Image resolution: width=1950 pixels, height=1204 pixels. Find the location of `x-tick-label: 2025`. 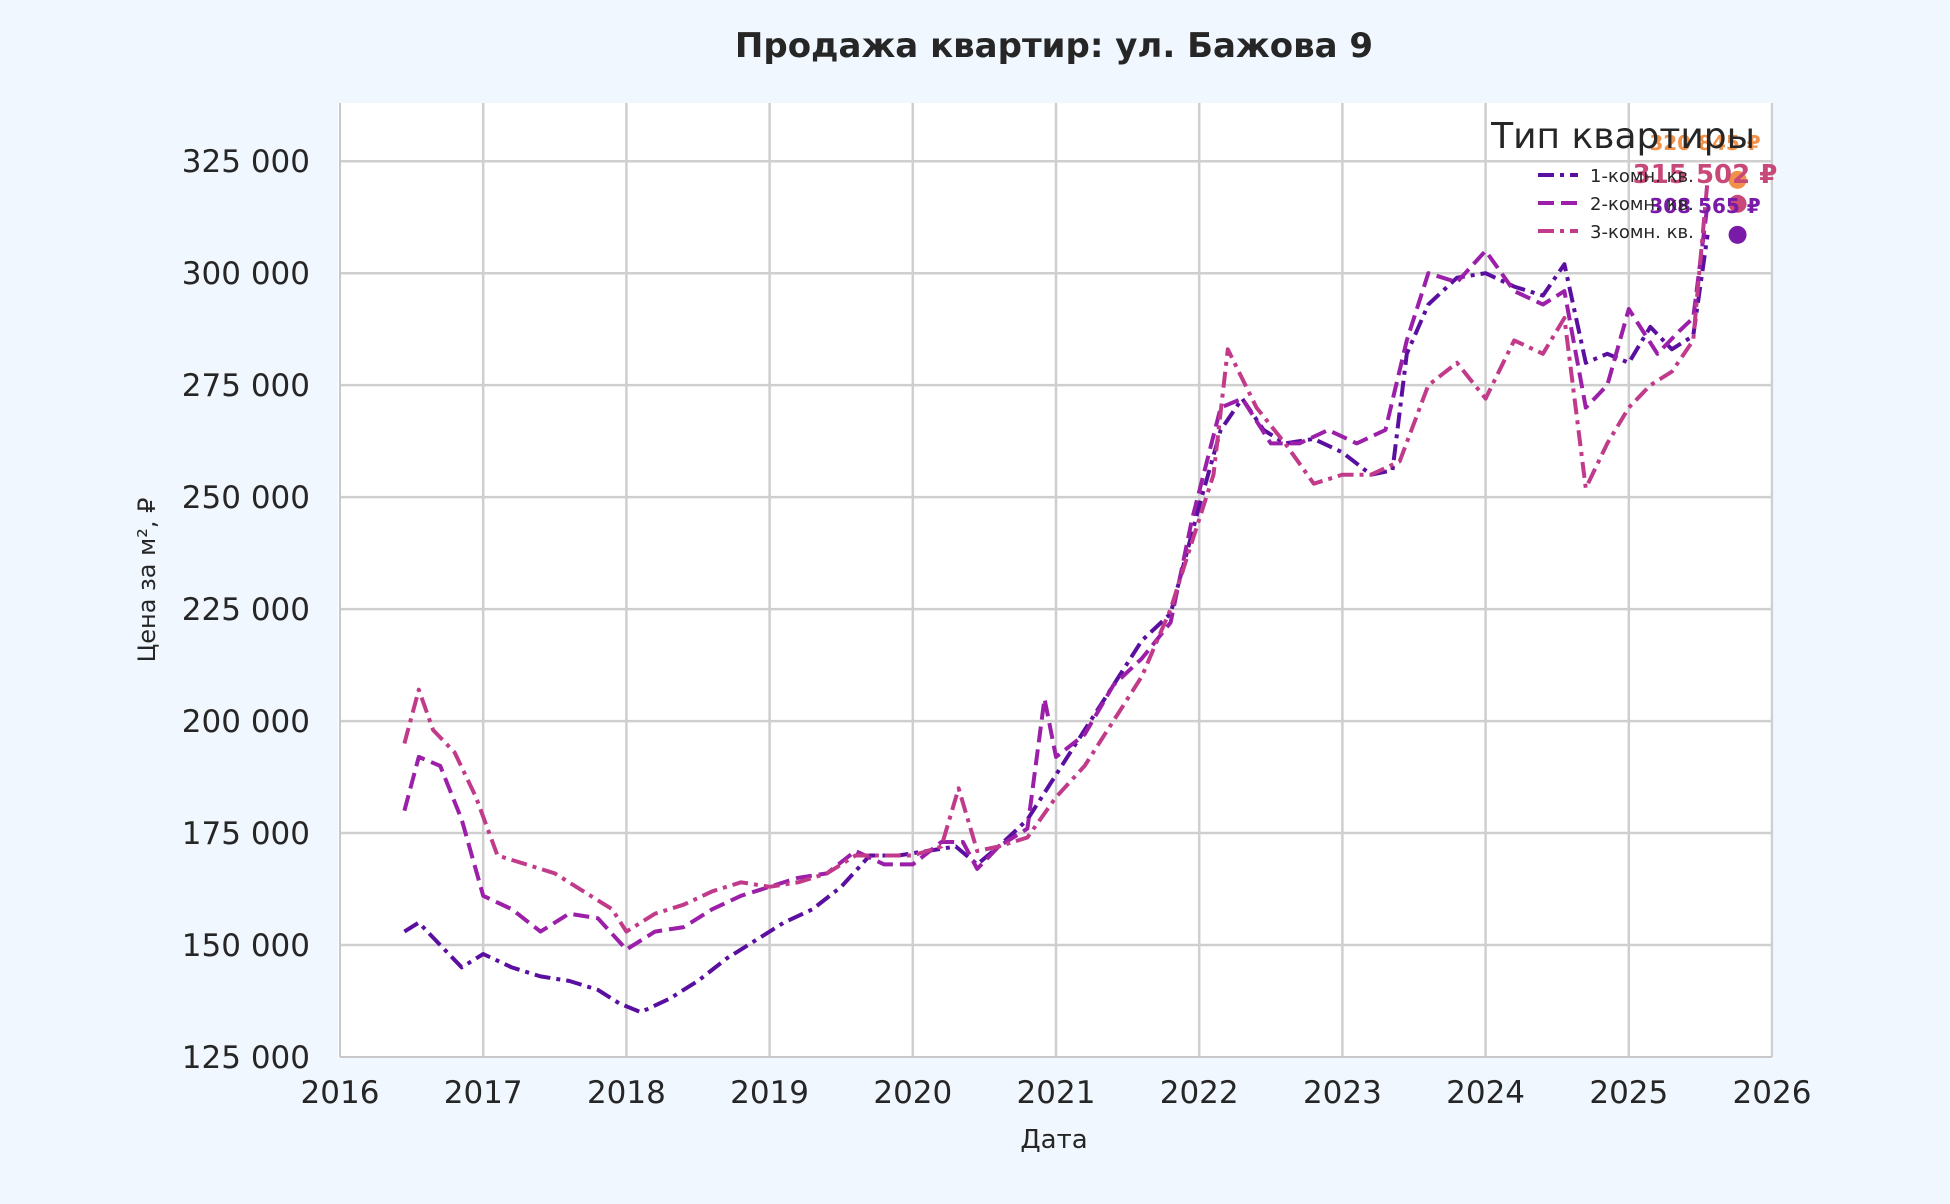

x-tick-label: 2025 is located at coordinates (1628, 1093).